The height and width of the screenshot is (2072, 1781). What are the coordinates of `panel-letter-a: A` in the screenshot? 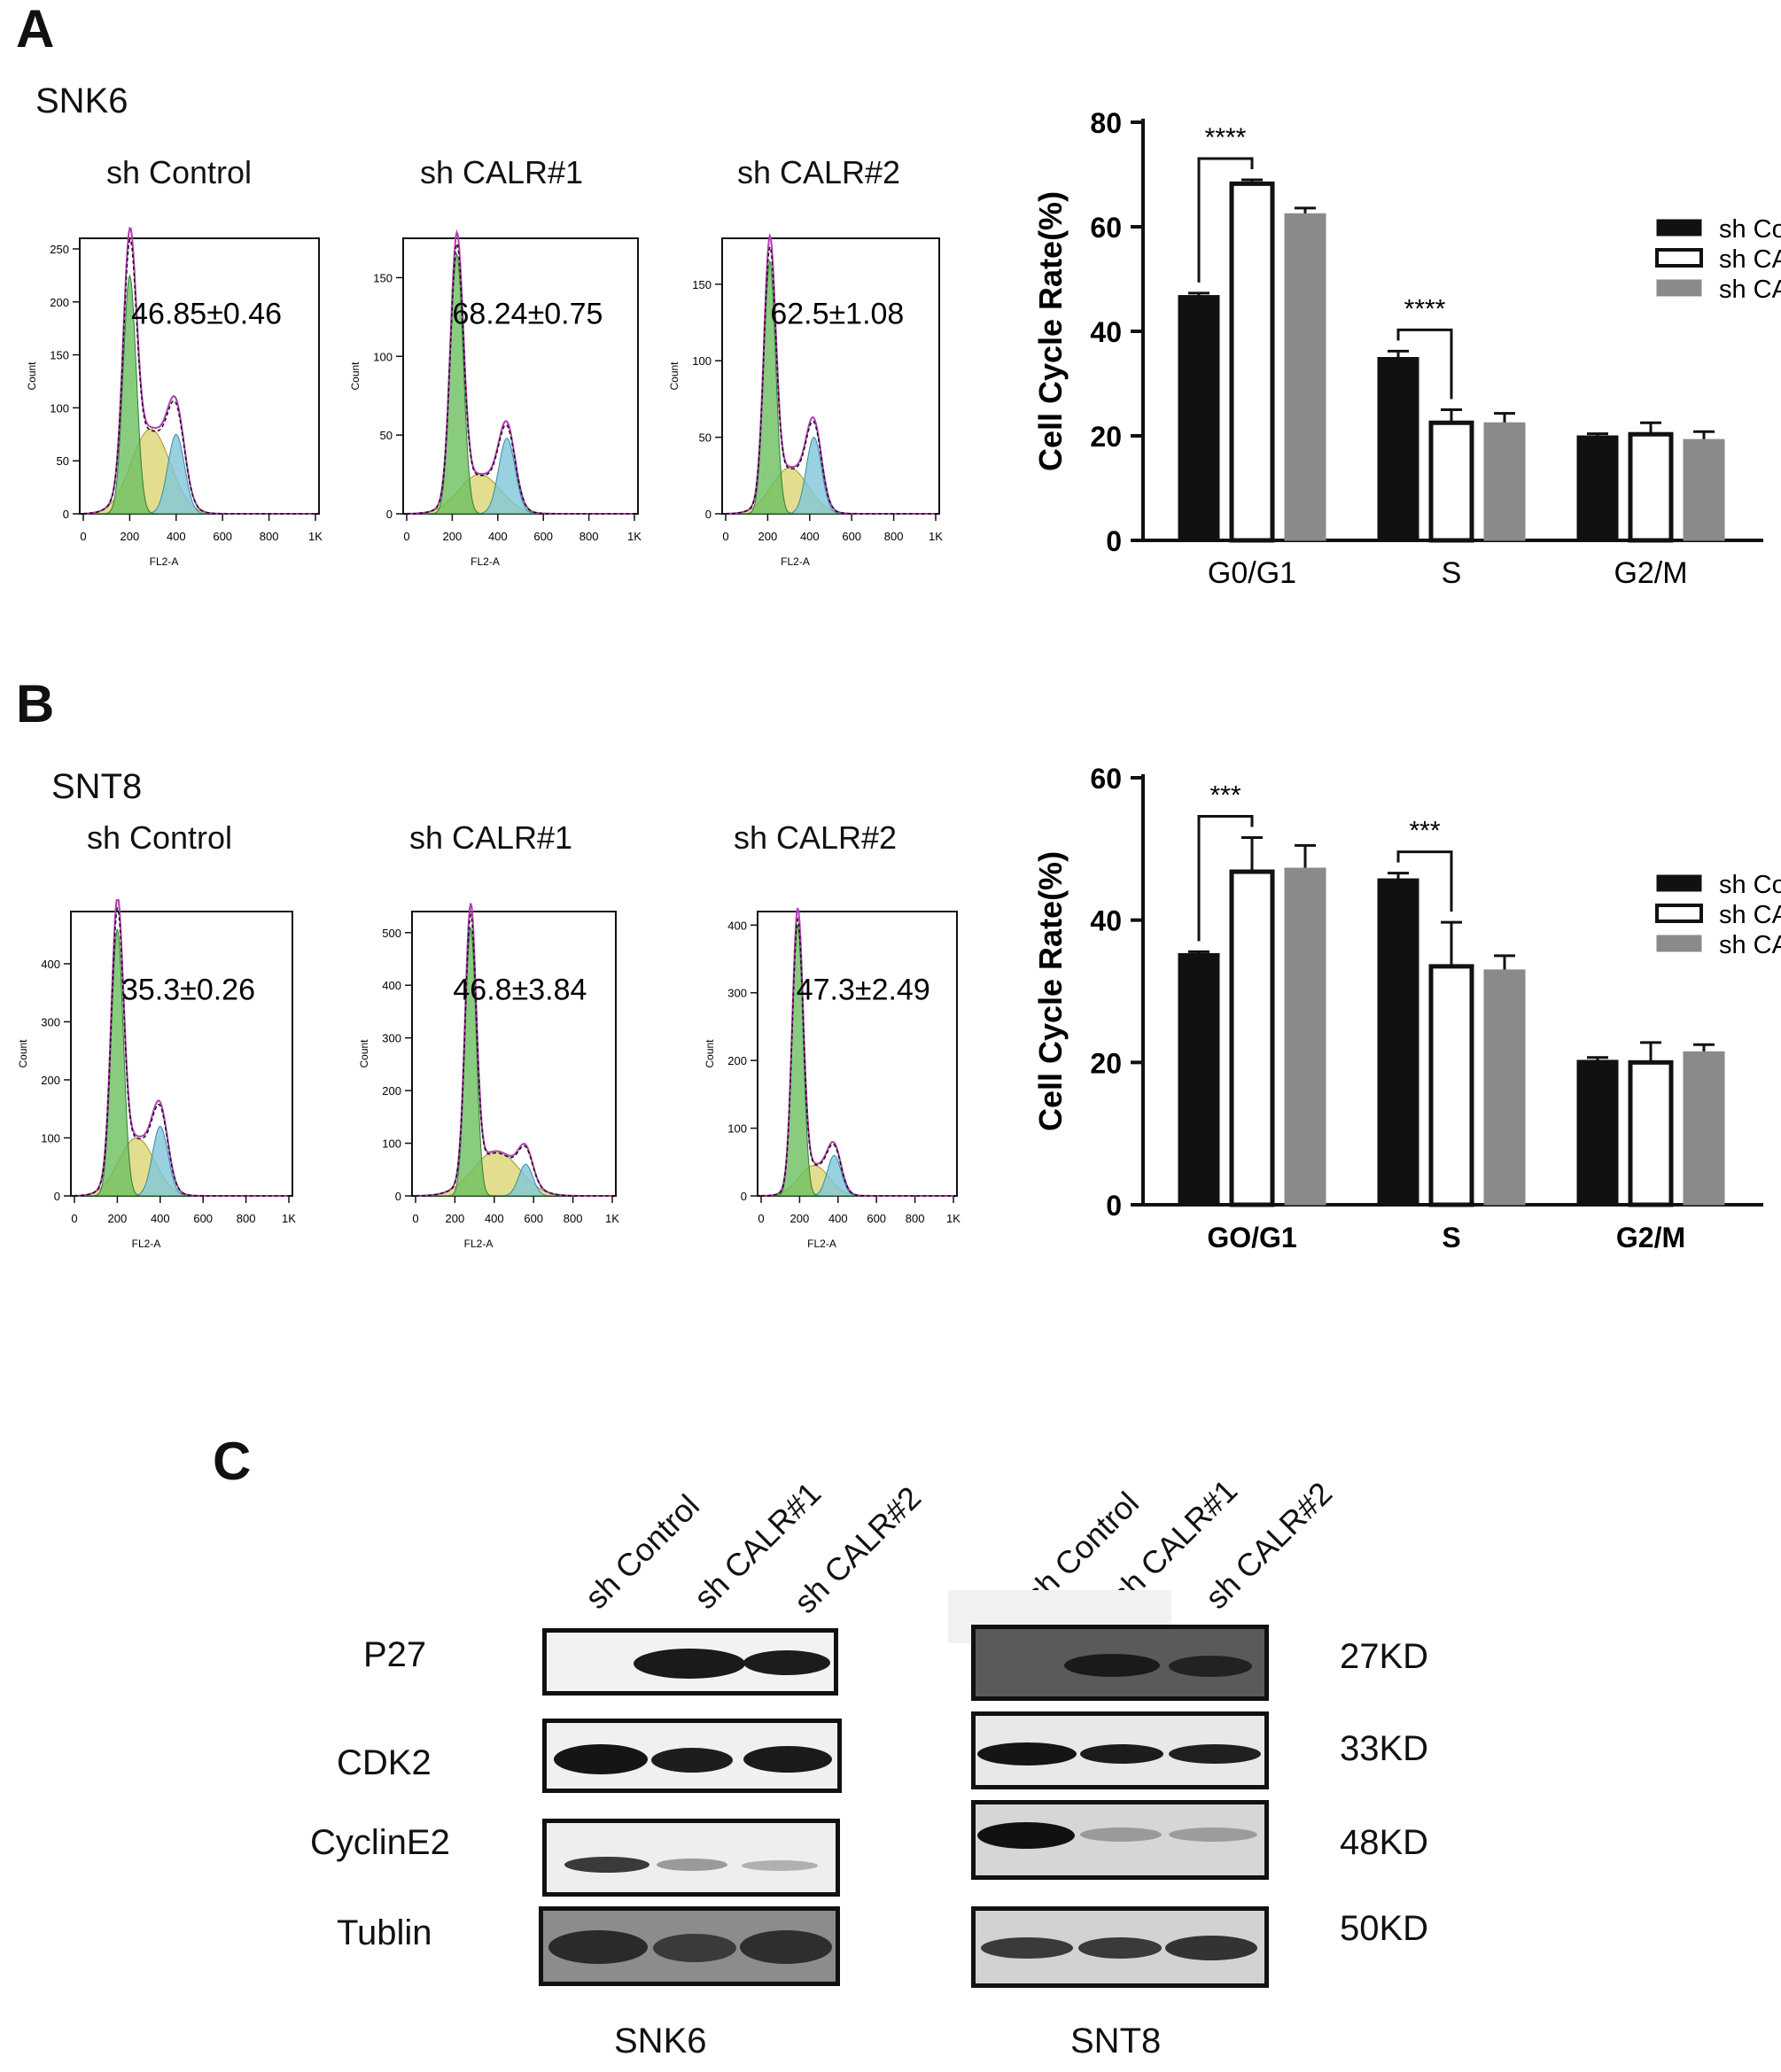 It's located at (35, 29).